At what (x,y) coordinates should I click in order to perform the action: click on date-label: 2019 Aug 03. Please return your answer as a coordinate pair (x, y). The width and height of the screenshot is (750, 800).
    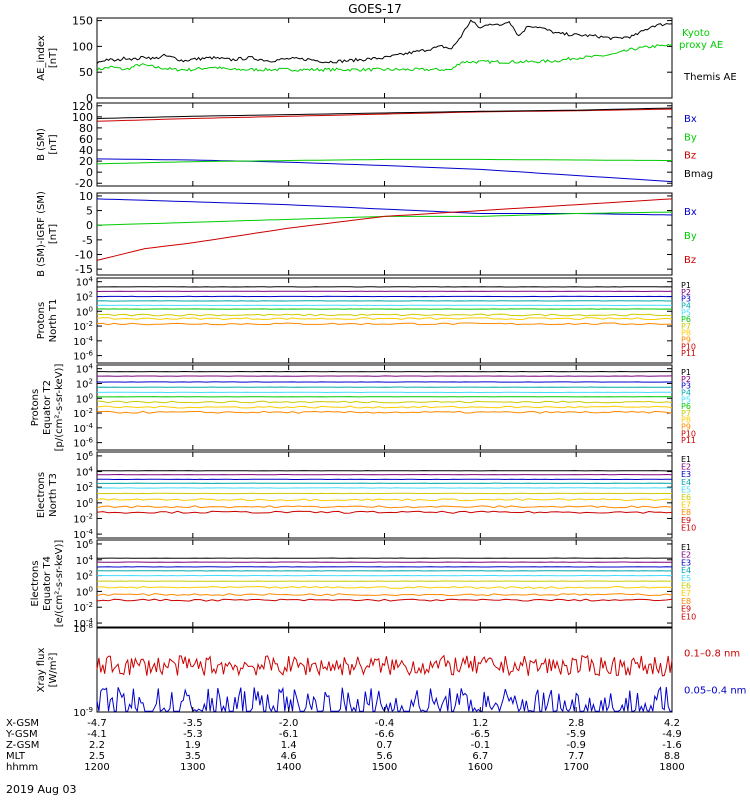
    Looking at the image, I should click on (41, 789).